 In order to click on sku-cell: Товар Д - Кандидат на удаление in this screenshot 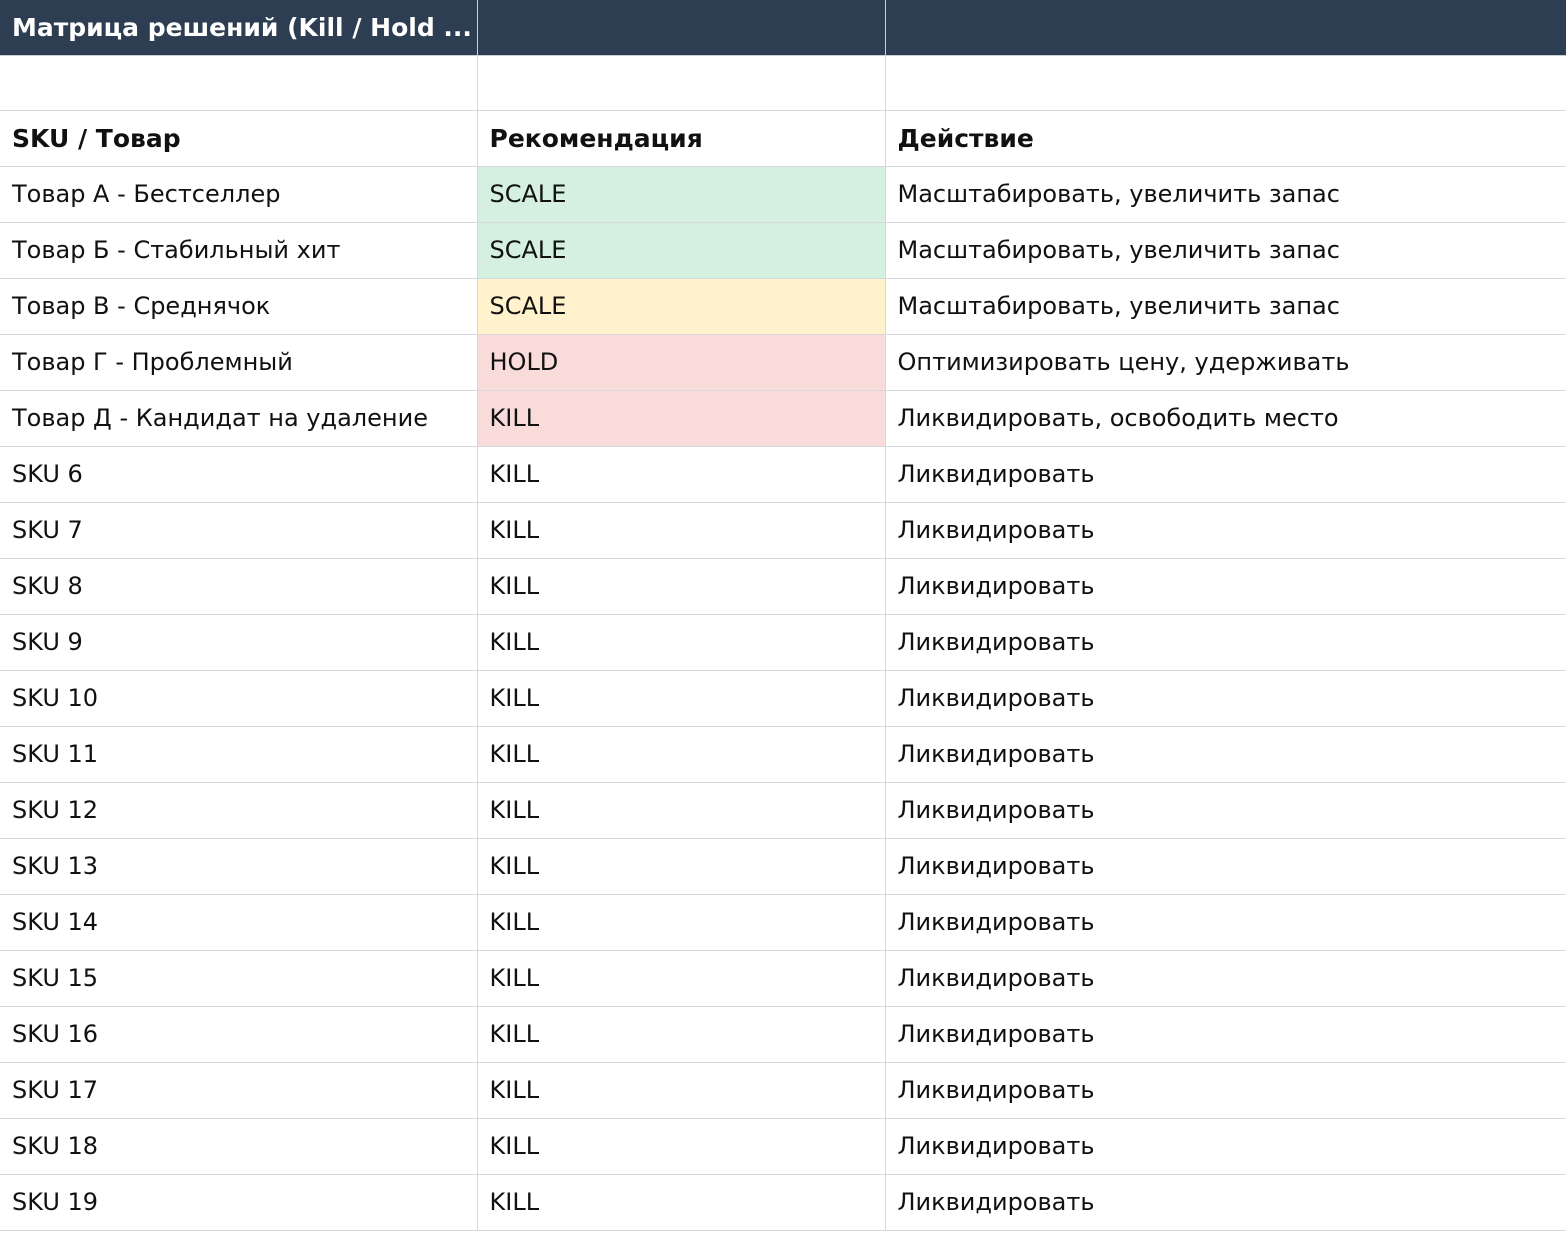, I will do `click(239, 418)`.